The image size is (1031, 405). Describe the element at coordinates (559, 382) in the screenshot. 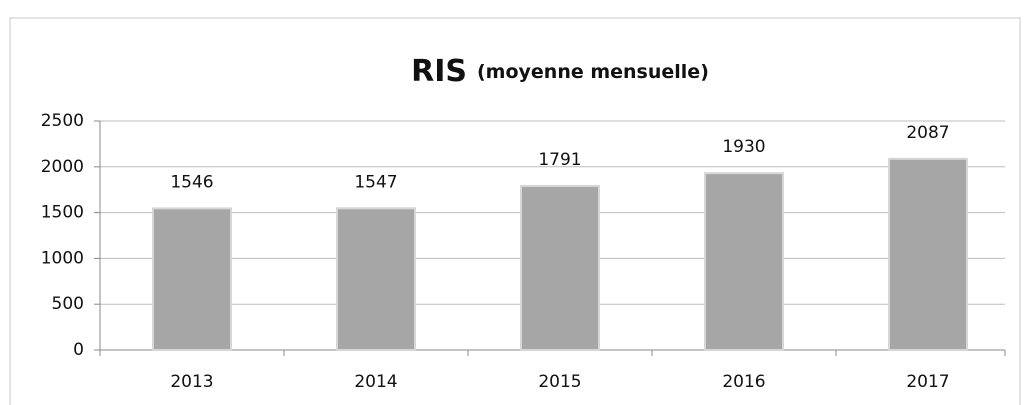

I see `x-tick-label: 2015` at that location.